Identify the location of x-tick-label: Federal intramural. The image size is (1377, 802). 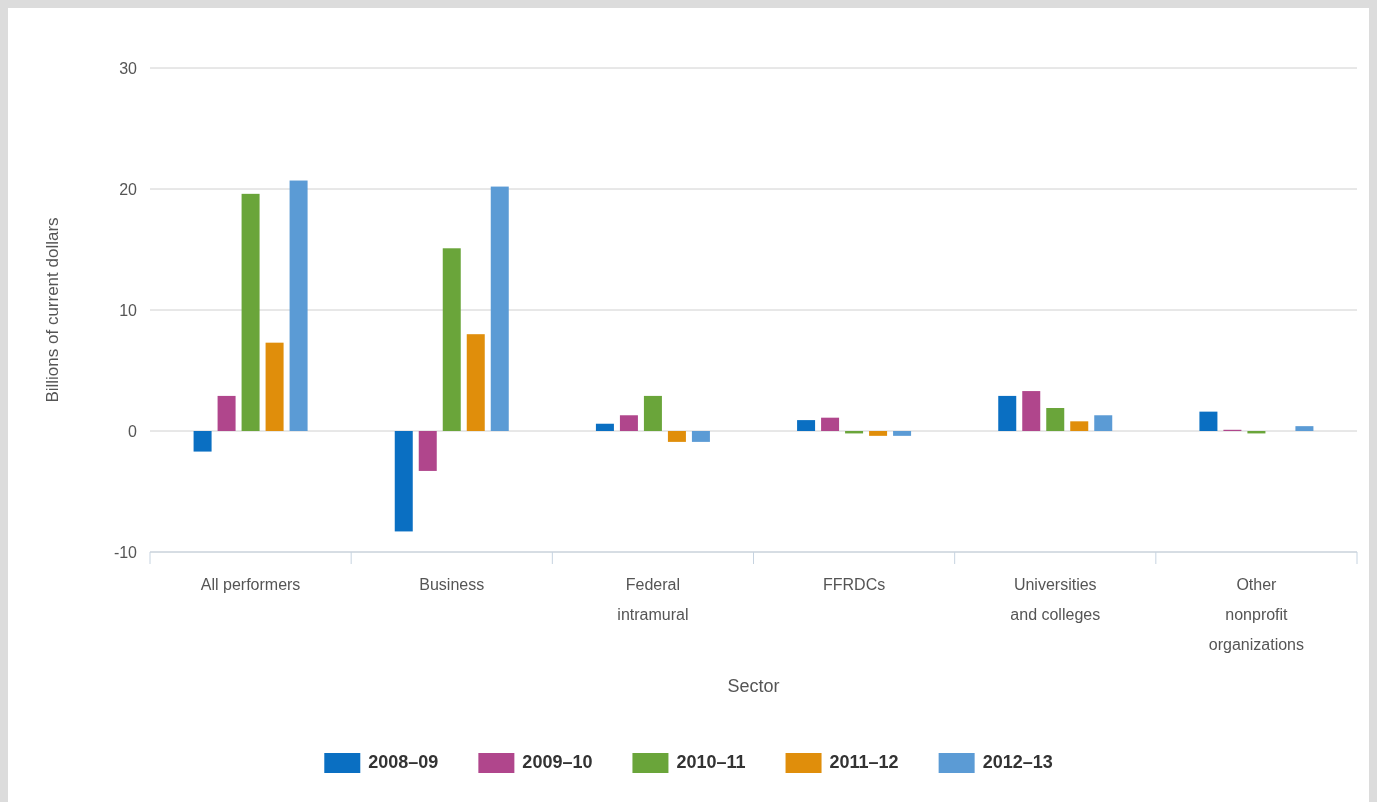
(653, 599).